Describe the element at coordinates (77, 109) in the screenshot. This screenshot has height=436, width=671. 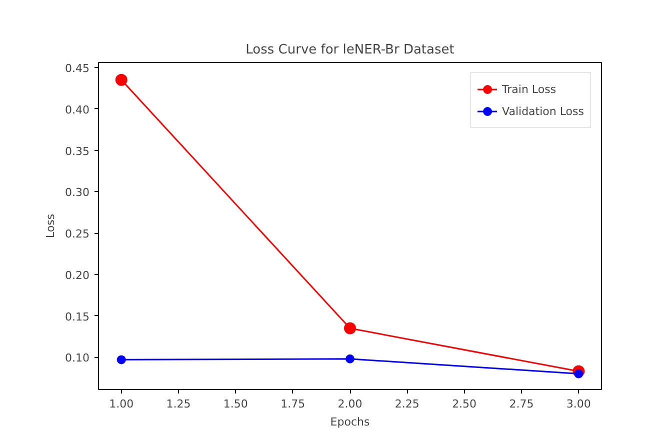
I see `y-tick-label: 0.40` at that location.